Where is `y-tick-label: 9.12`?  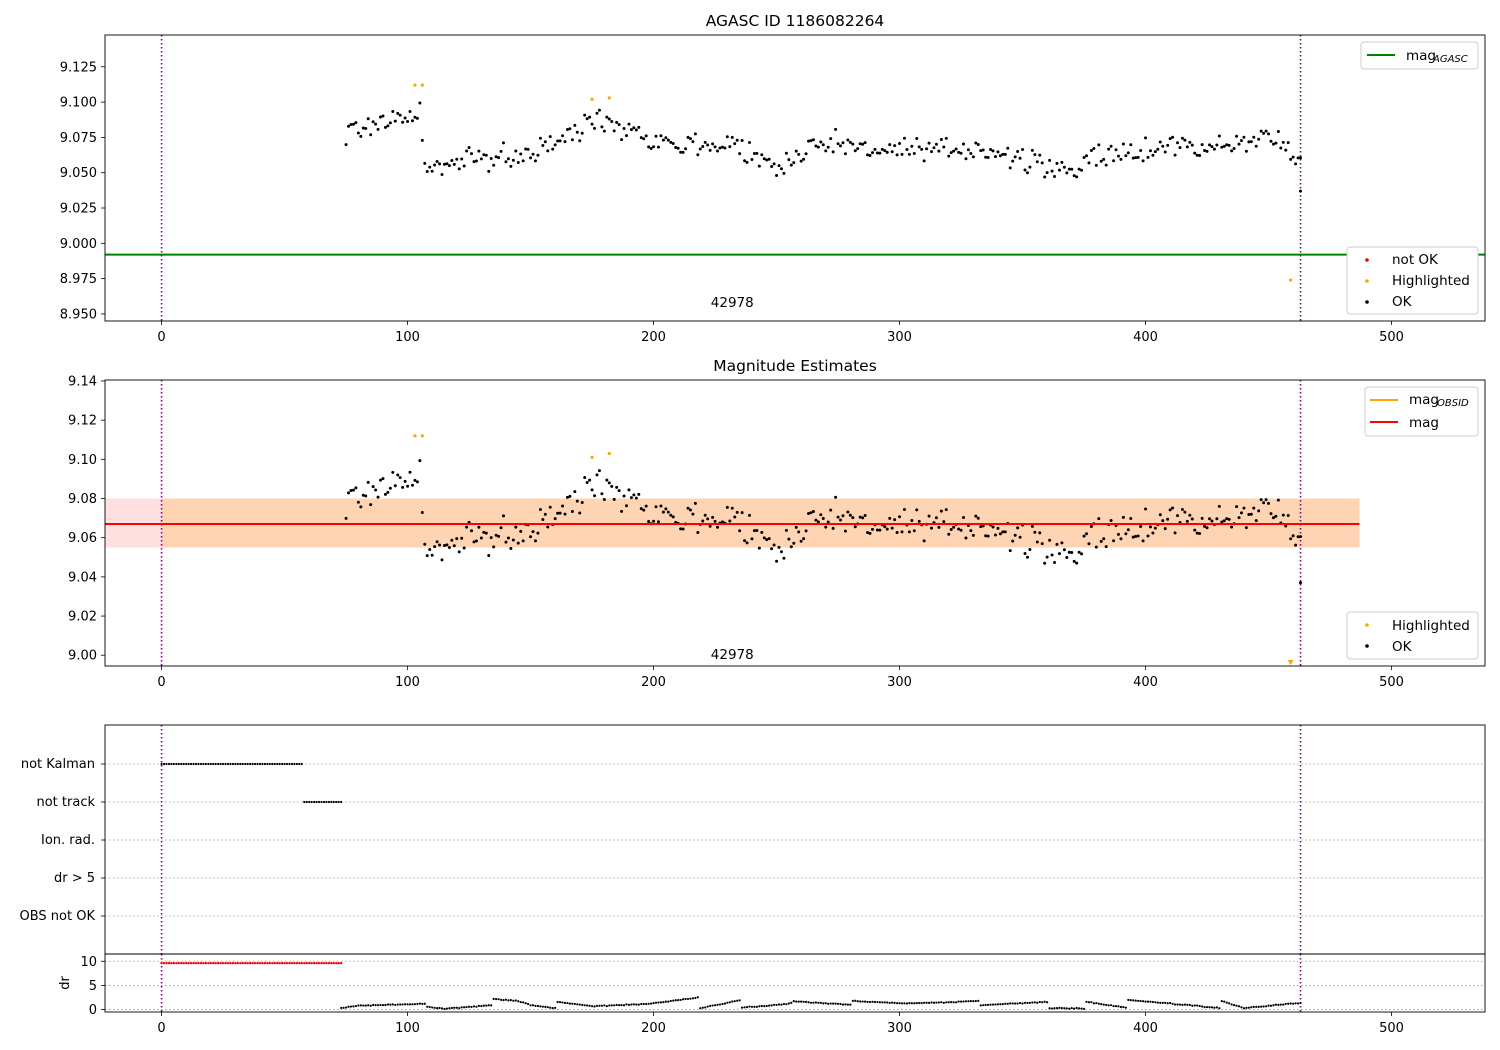 y-tick-label: 9.12 is located at coordinates (82, 421).